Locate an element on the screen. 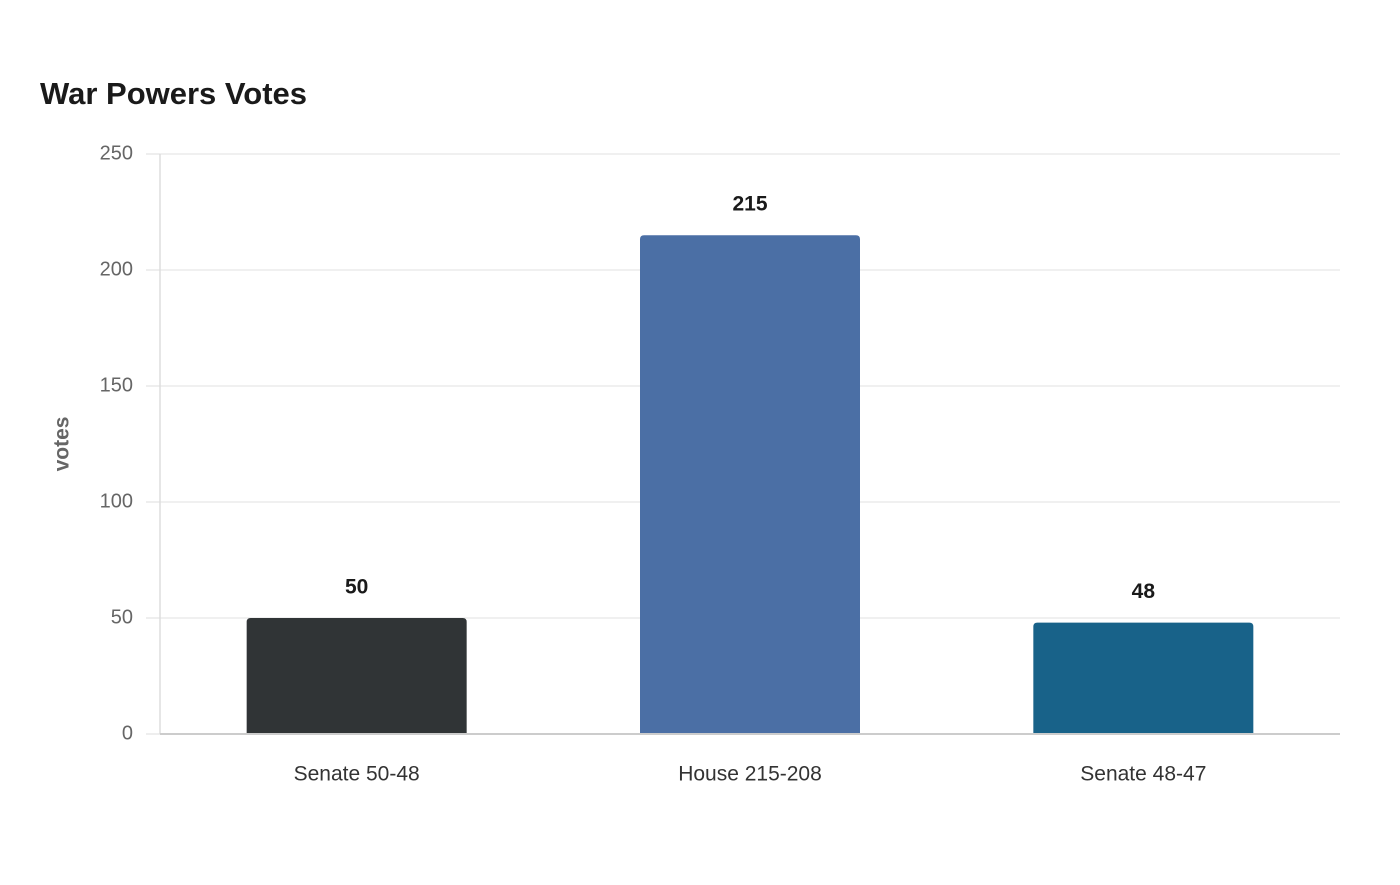  y-tick-label: 100 is located at coordinates (116, 501).